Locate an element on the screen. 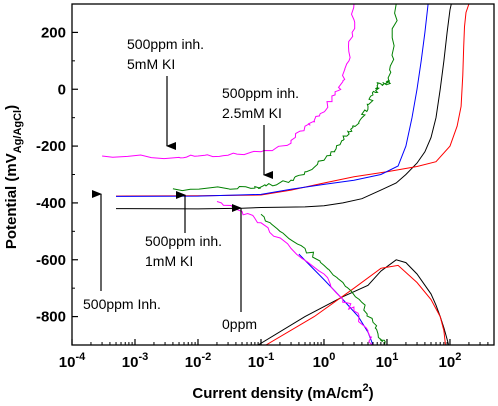  x-axis-title: Current density (mA/cm2) is located at coordinates (282, 392).